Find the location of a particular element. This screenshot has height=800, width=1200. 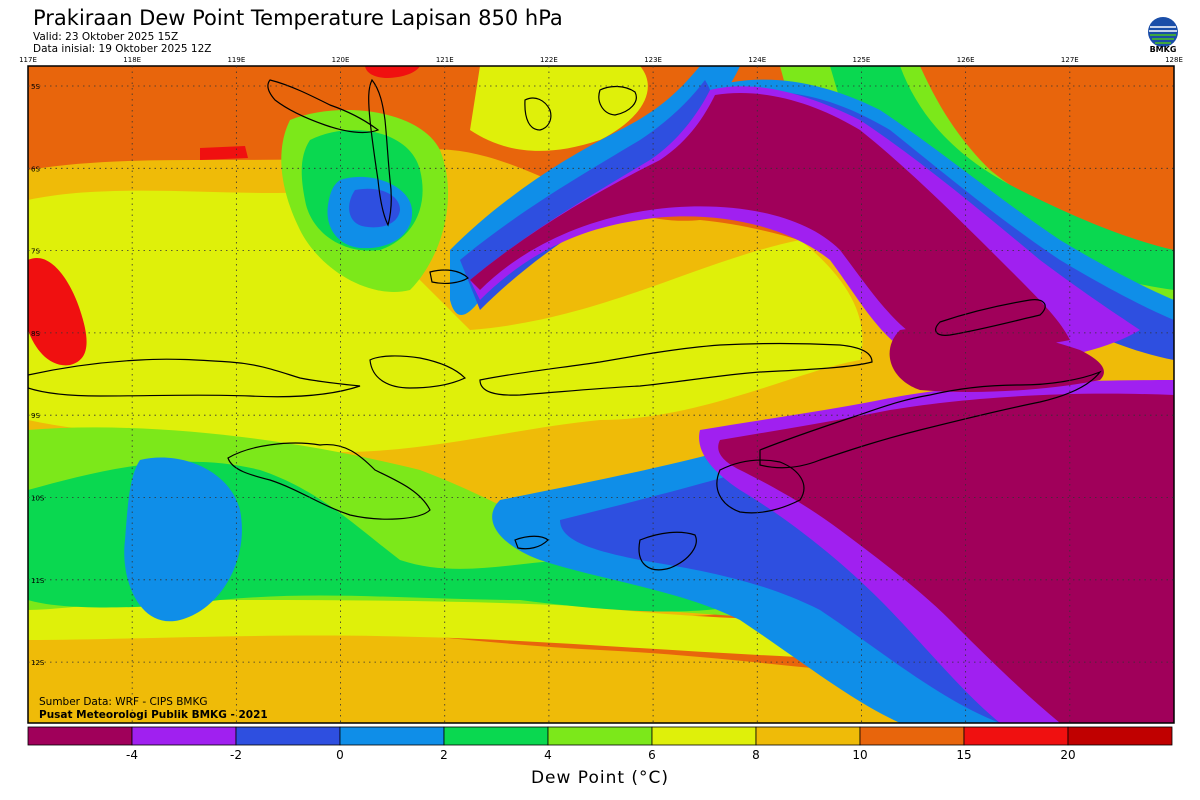

longitude-label: 120E is located at coordinates (341, 60).